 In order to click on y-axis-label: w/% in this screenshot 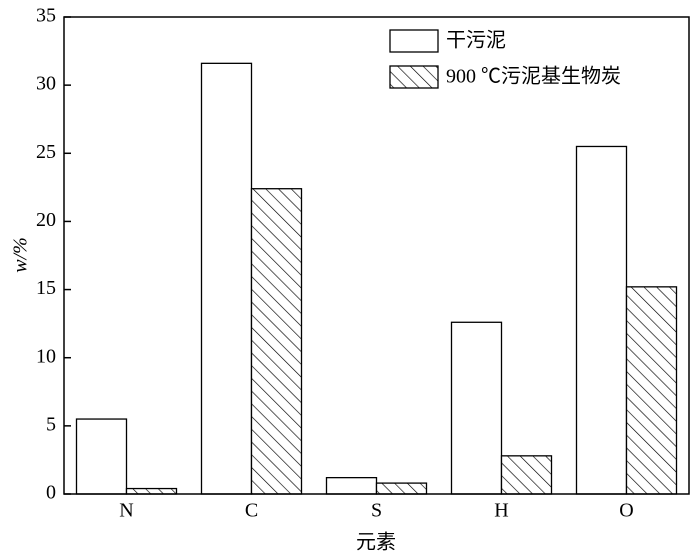, I will do `click(21, 255)`.